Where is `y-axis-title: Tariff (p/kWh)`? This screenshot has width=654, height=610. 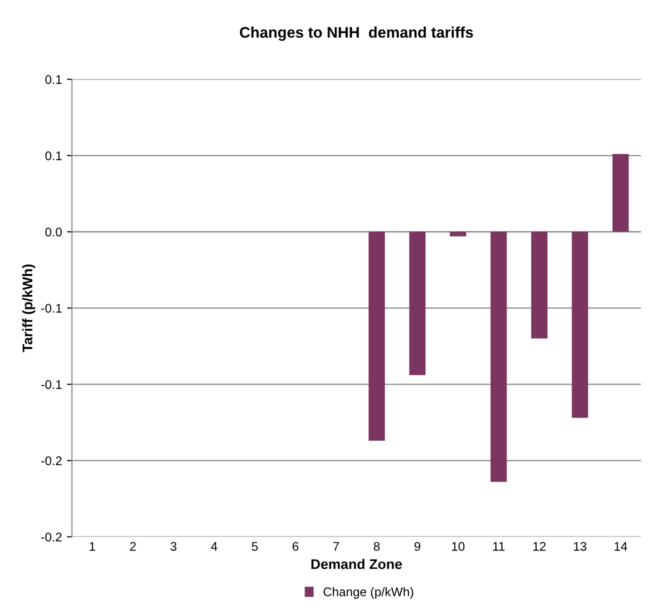
y-axis-title: Tariff (p/kWh) is located at coordinates (29, 308).